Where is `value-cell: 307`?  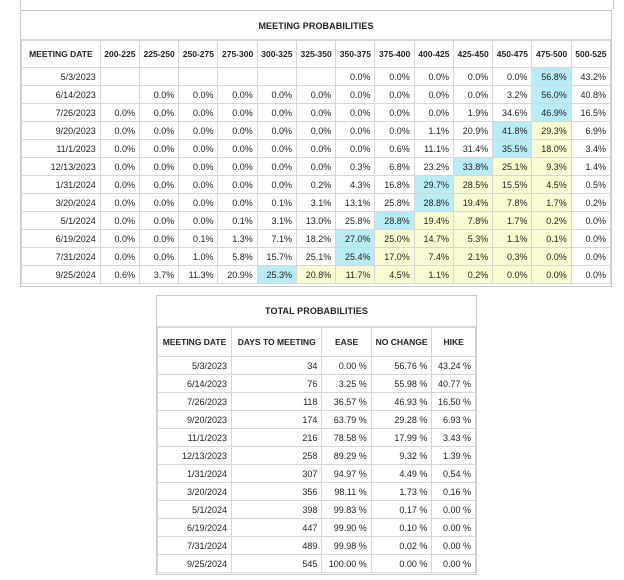
value-cell: 307 is located at coordinates (276, 473).